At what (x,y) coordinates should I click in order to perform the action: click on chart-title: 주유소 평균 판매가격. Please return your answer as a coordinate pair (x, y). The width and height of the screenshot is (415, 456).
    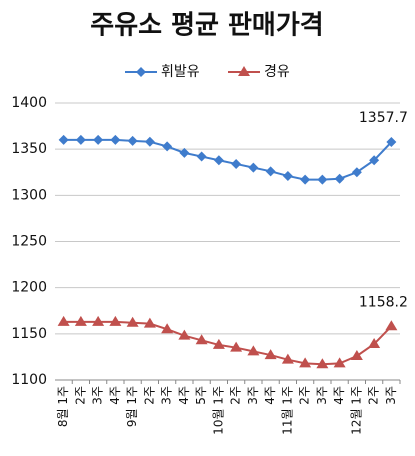
    Looking at the image, I should click on (206, 26).